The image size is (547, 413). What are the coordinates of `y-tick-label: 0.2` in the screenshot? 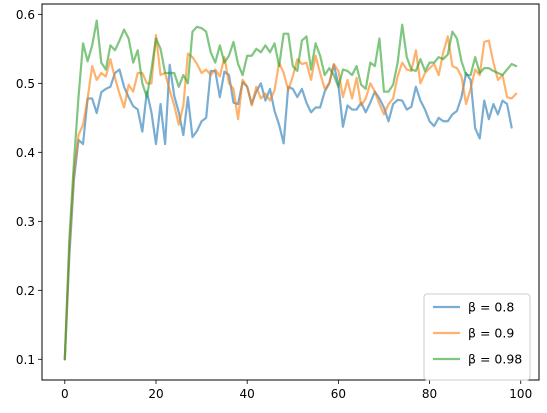 It's located at (25, 291).